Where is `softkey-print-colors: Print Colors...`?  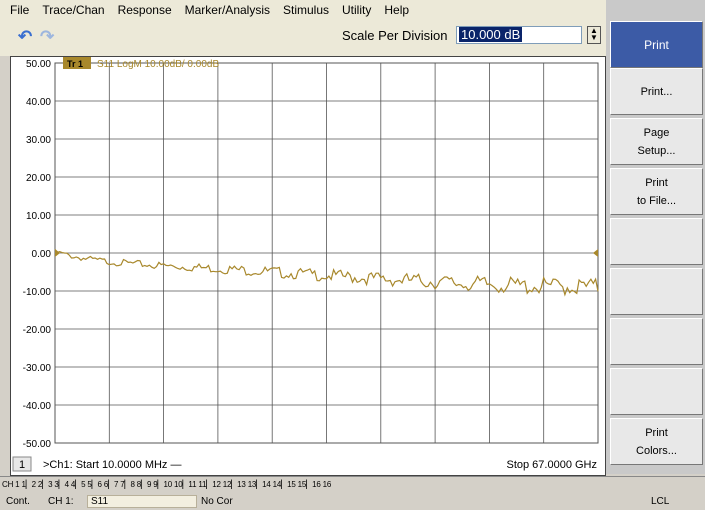
softkey-print-colors: Print Colors... is located at coordinates (656, 441).